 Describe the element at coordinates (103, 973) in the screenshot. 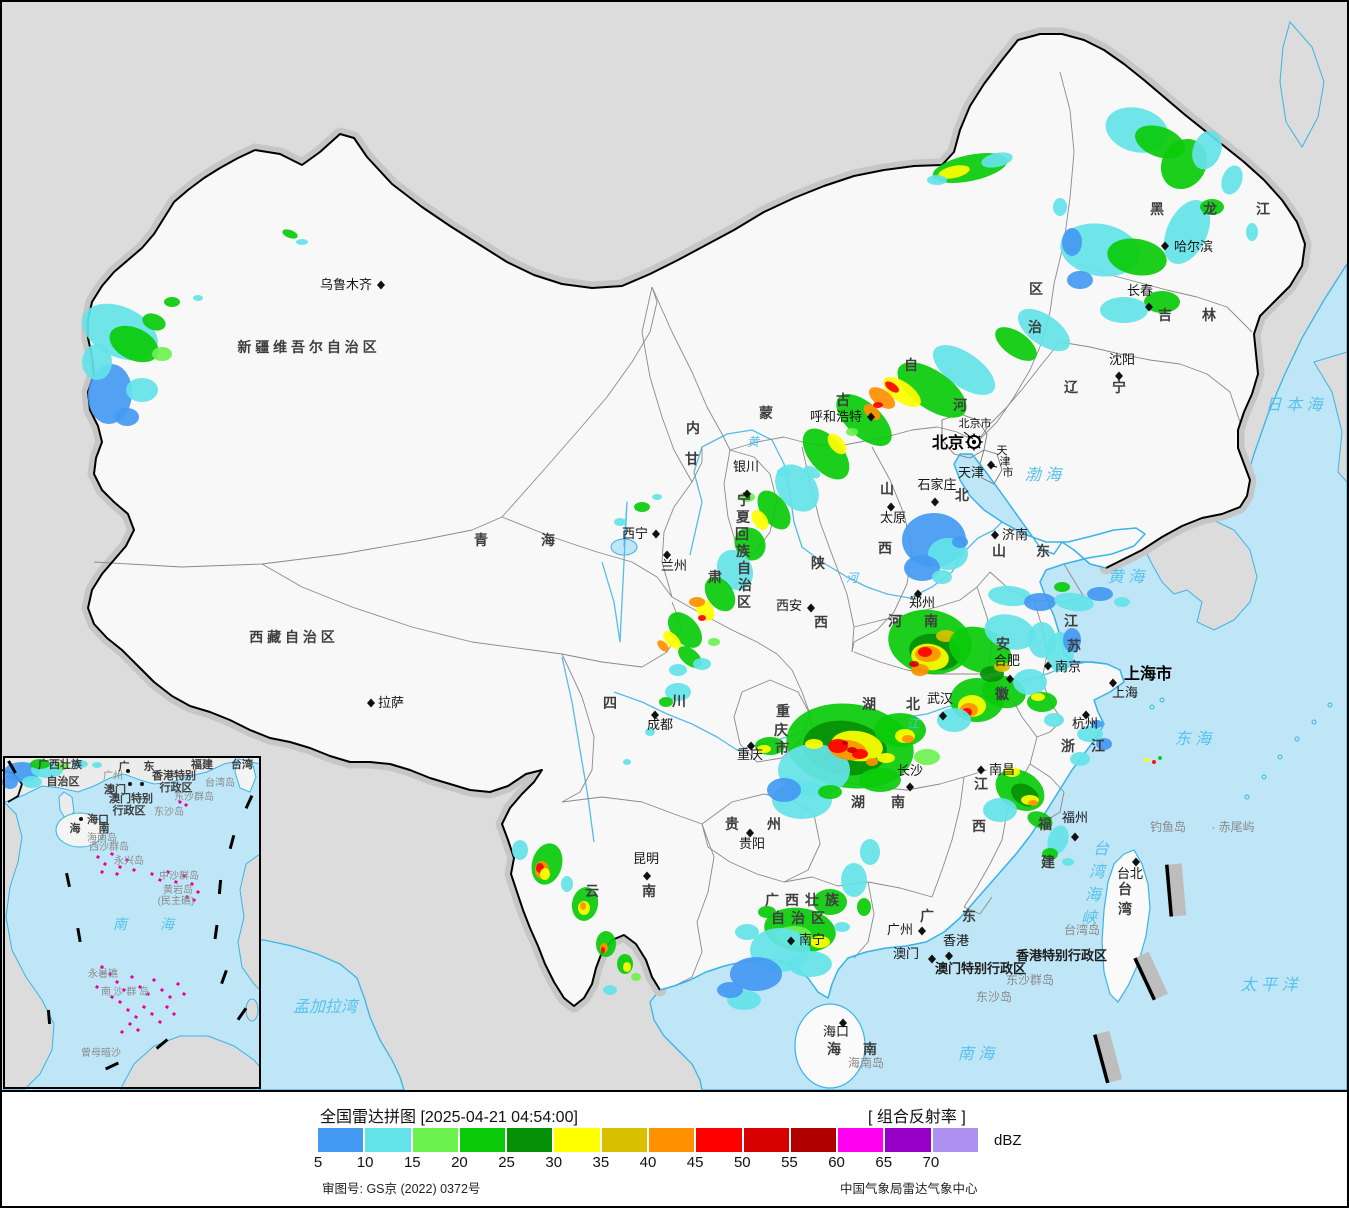

I see `inset-label: 永暑礁` at that location.